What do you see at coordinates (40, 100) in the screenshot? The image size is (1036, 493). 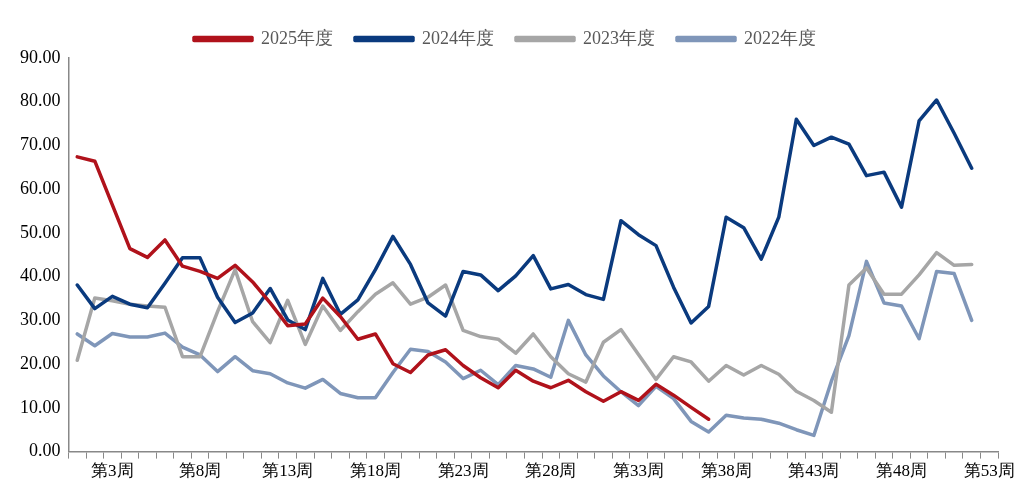 I see `y-tick-label: 80.00` at bounding box center [40, 100].